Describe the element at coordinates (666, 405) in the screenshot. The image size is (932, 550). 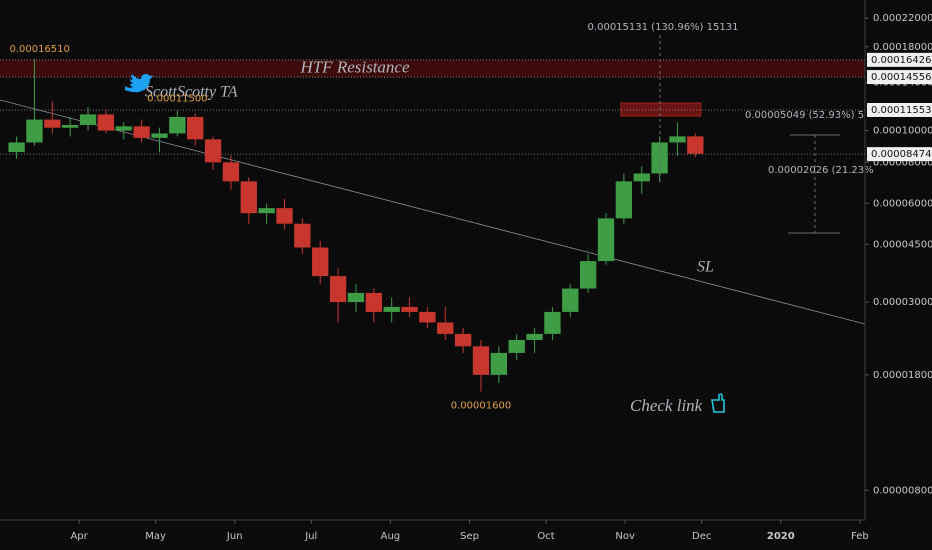
I see `link-label: Check link` at that location.